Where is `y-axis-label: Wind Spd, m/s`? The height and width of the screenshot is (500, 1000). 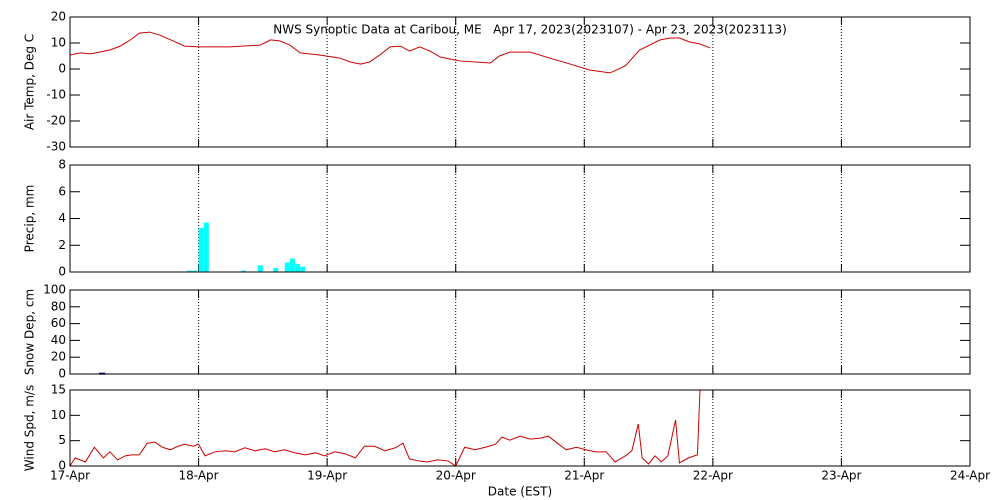 y-axis-label: Wind Spd, m/s is located at coordinates (30, 428).